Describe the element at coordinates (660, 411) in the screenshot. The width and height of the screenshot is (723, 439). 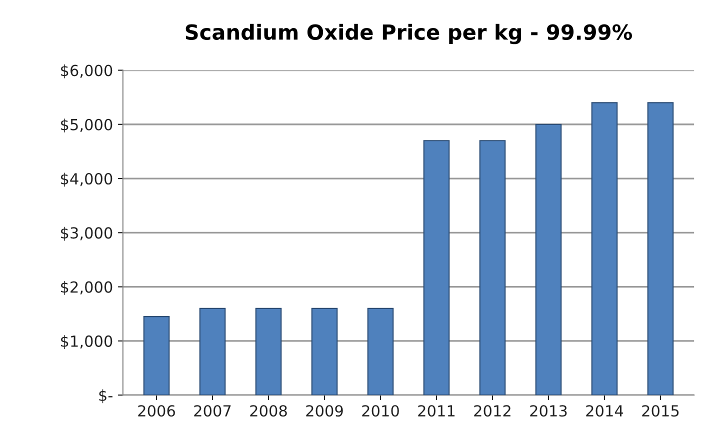
I see `x-tick-label: 2015` at that location.